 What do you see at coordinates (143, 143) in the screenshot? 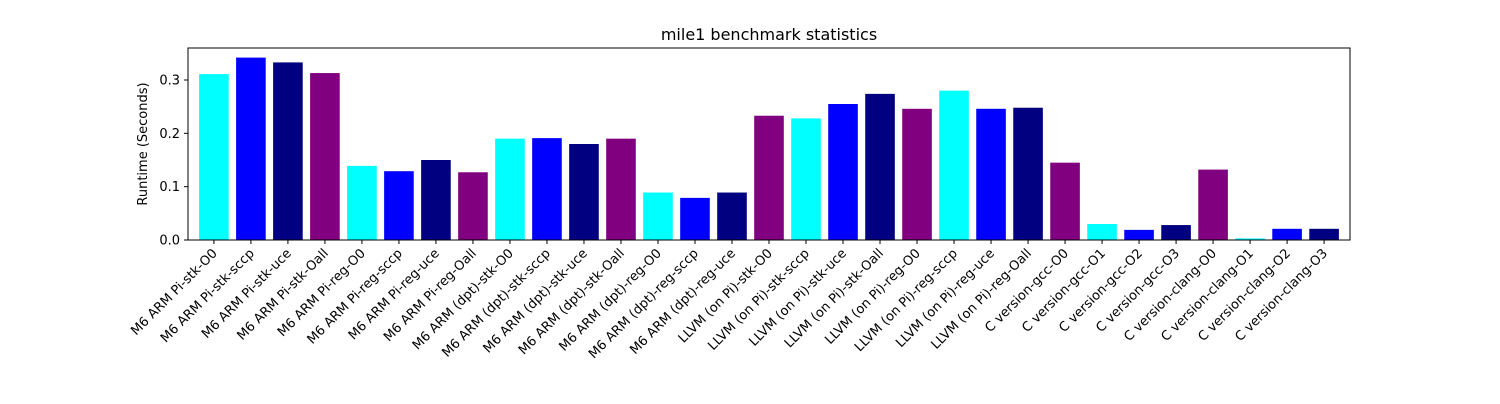
I see `y-axis-label: Runtime (Seconds)` at bounding box center [143, 143].